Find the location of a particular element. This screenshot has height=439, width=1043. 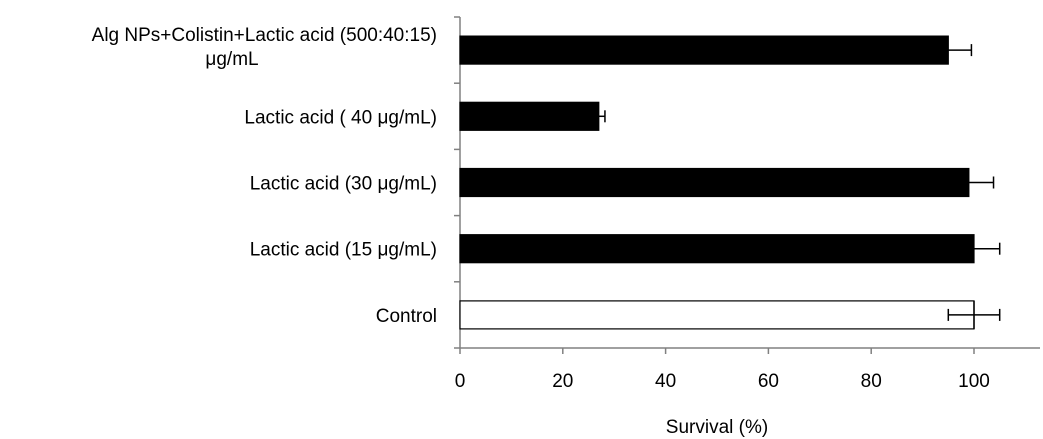

x-tick-labels: 0 20 40 60 80 100 is located at coordinates (722, 381).